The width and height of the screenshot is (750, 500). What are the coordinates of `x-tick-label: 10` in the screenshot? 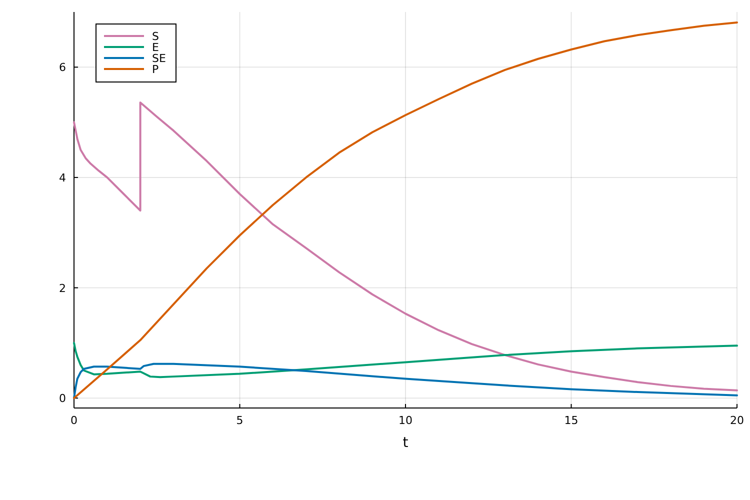 It's located at (405, 420).